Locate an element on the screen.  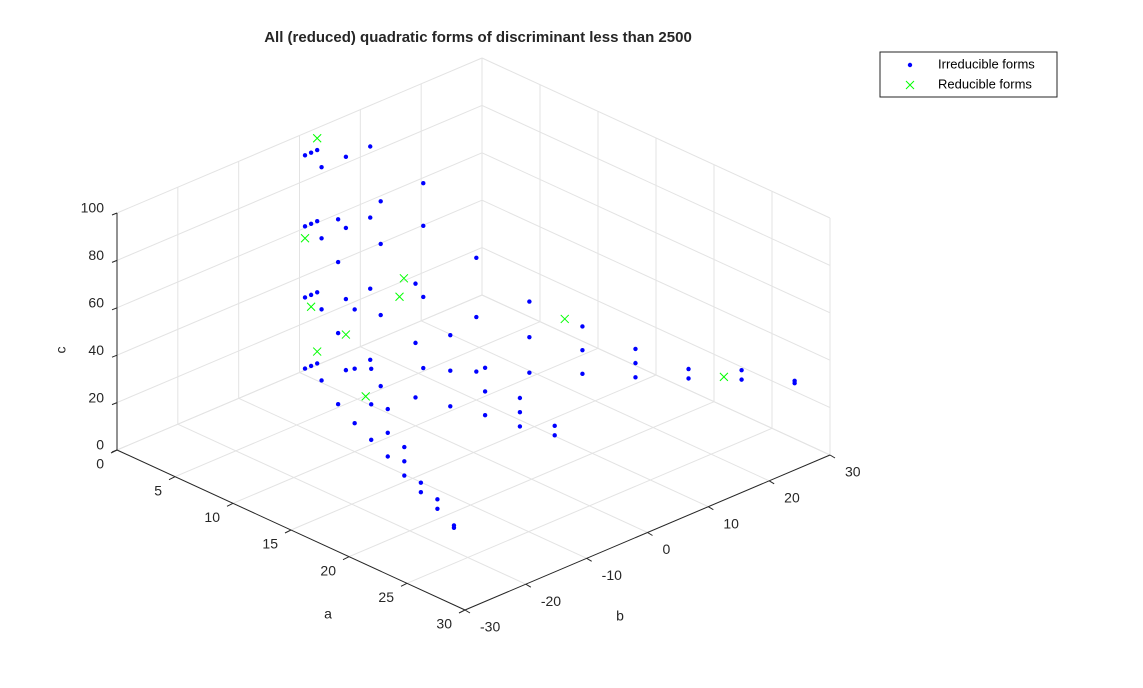
x-tick-label: 25 is located at coordinates (386, 597).